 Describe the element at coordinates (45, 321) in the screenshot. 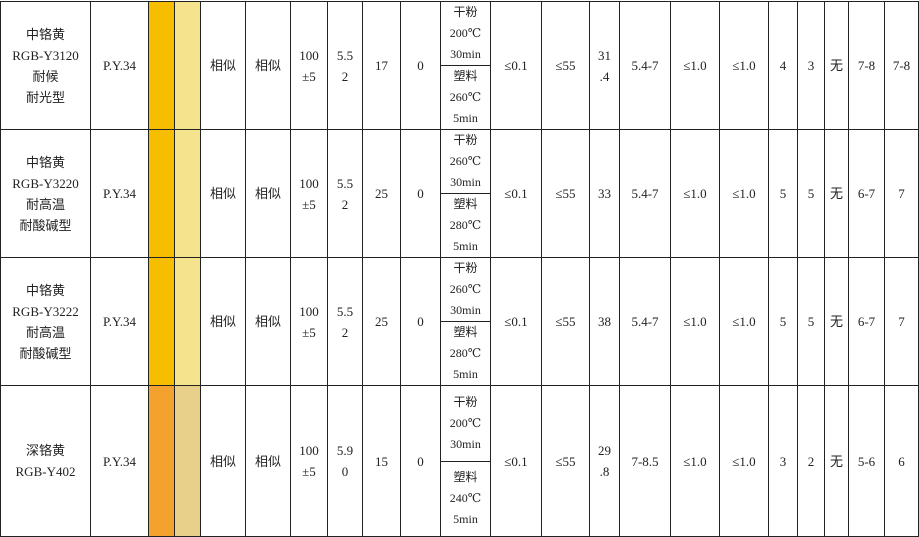

I see `cell-name: 中铬黄 RGB-Y3222 耐高温 耐酸碱型` at that location.